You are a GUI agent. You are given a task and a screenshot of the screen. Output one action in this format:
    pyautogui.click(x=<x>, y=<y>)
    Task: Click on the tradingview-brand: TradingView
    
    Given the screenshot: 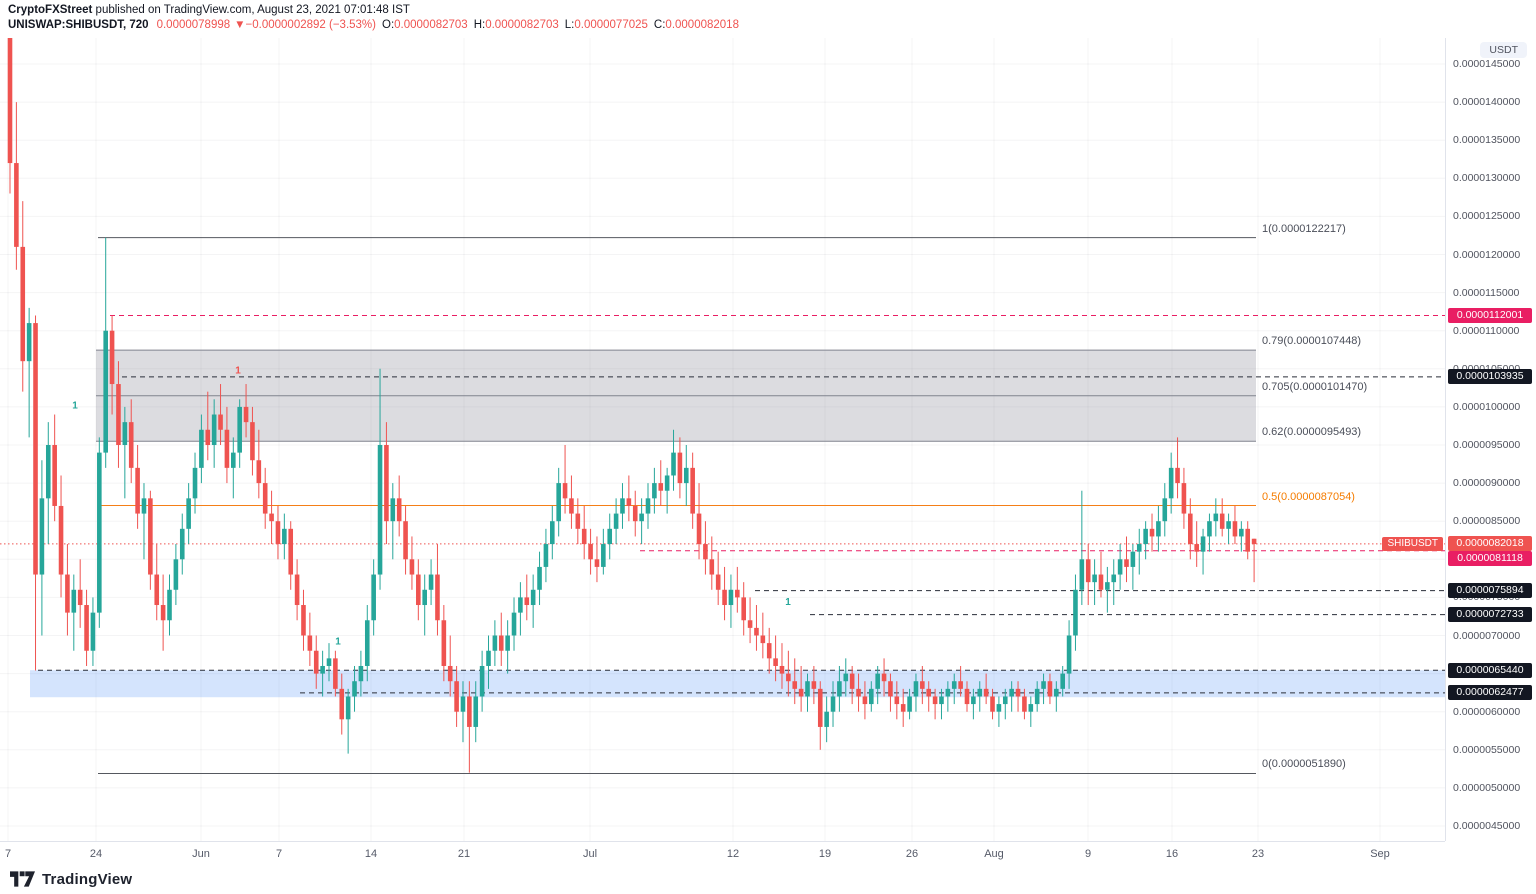 What is the action you would take?
    pyautogui.click(x=87, y=879)
    